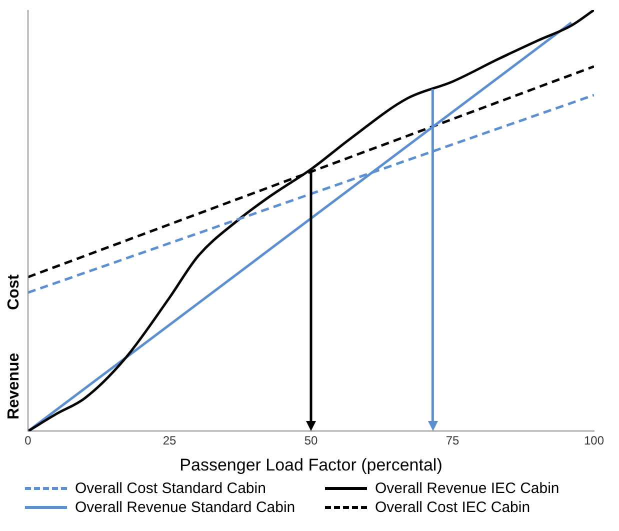 The height and width of the screenshot is (531, 619). What do you see at coordinates (13, 292) in the screenshot?
I see `text: Cost` at bounding box center [13, 292].